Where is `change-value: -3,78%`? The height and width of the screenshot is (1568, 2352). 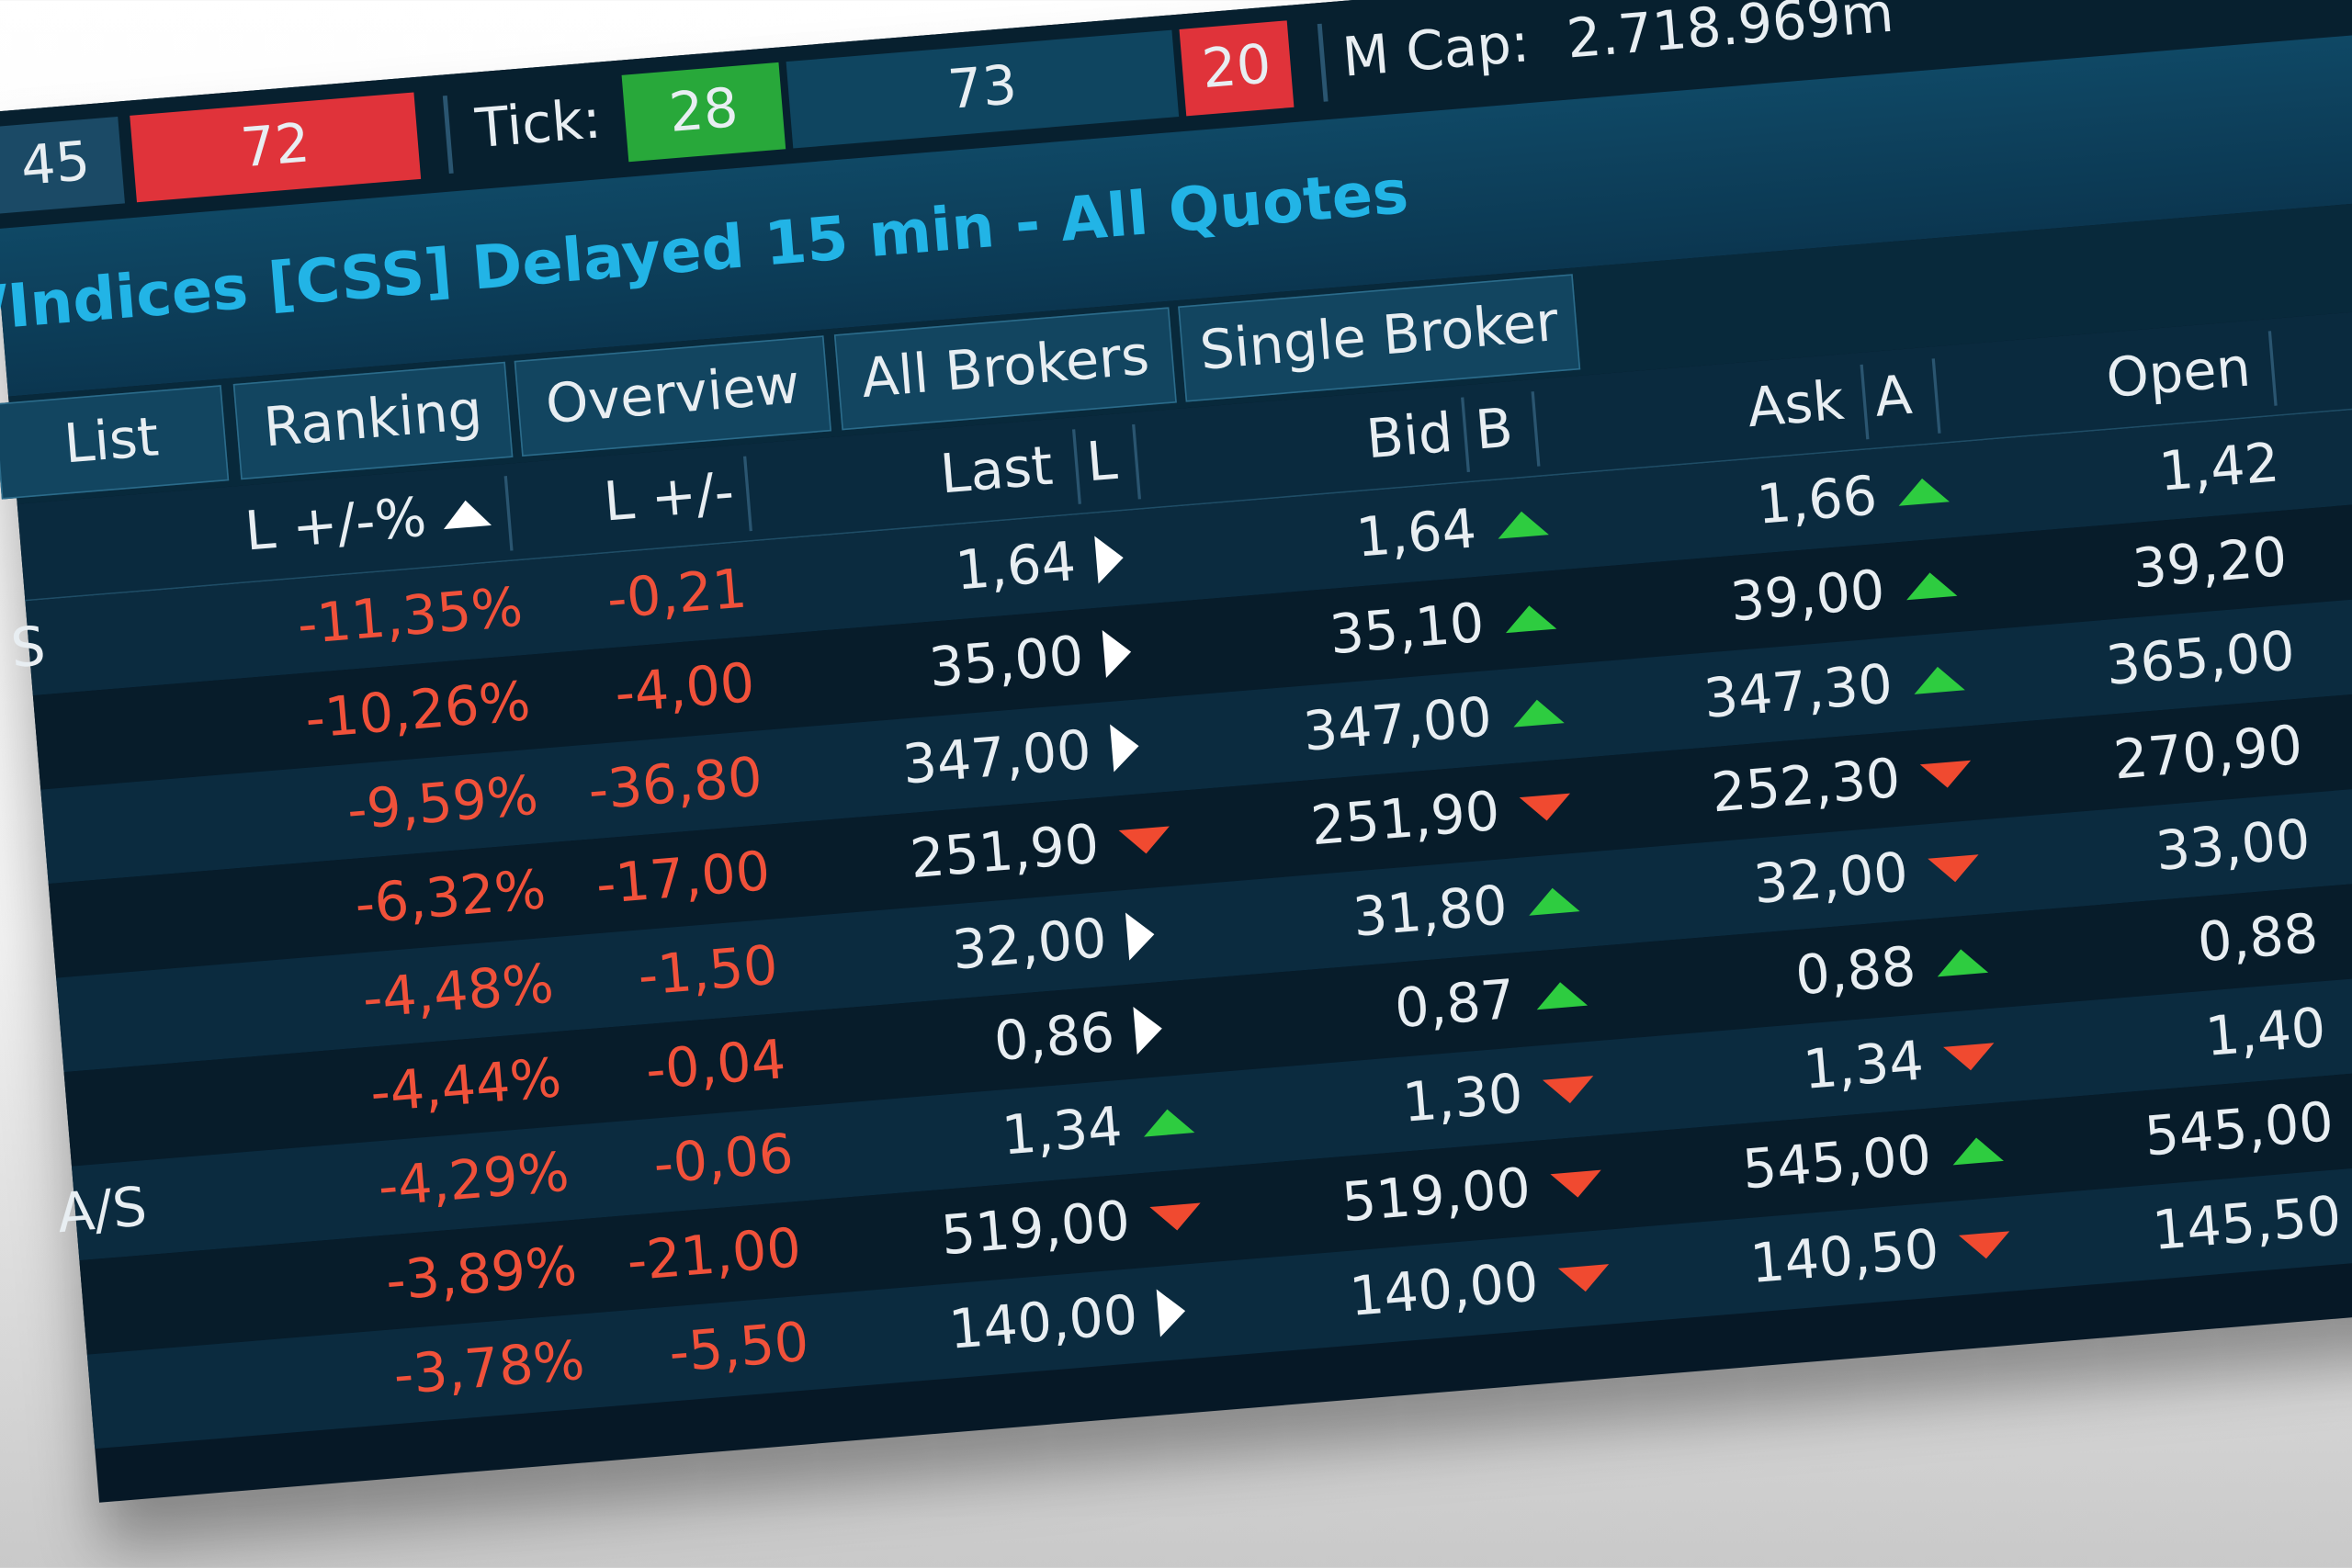 change-value: -3,78% is located at coordinates (489, 1369).